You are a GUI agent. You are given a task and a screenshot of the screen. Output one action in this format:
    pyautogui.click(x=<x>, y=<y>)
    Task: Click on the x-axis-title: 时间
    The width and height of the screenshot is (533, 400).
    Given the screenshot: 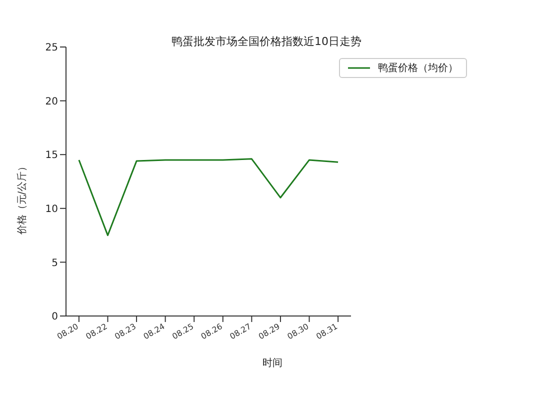 What is the action you would take?
    pyautogui.click(x=273, y=363)
    